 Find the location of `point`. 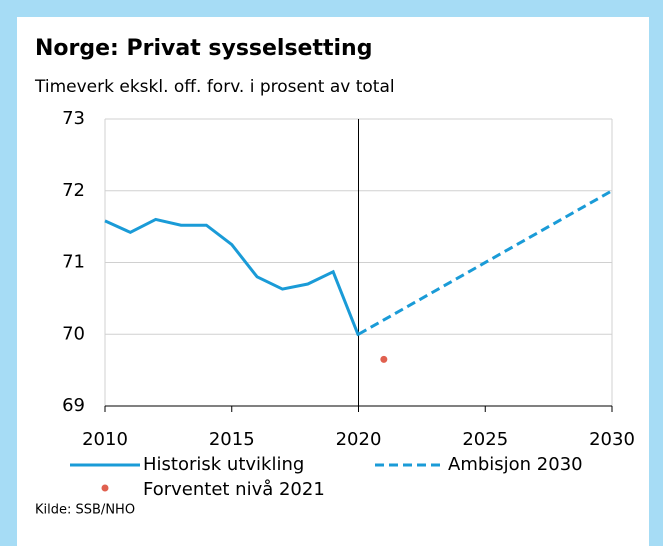

point is located at coordinates (384, 359).